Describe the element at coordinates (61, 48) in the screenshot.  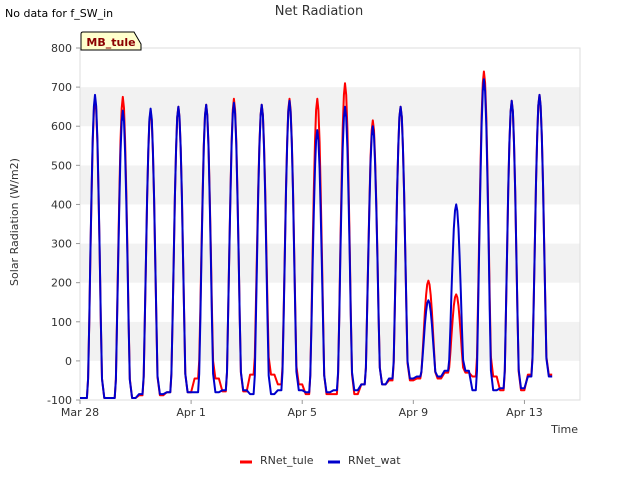
I see `y-tick-label: 800` at that location.